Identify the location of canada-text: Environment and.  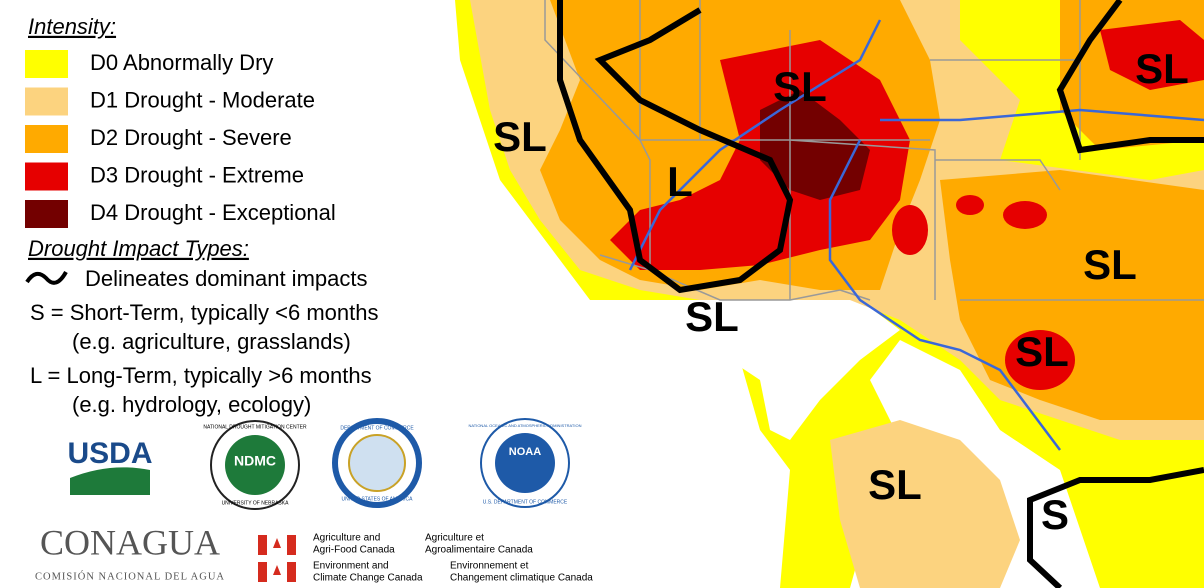
(351, 566).